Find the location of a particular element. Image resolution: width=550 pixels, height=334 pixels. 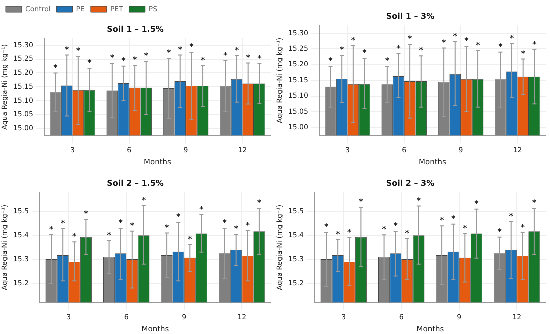

chart-title: Soil 1 – 1.5% is located at coordinates (135, 29).